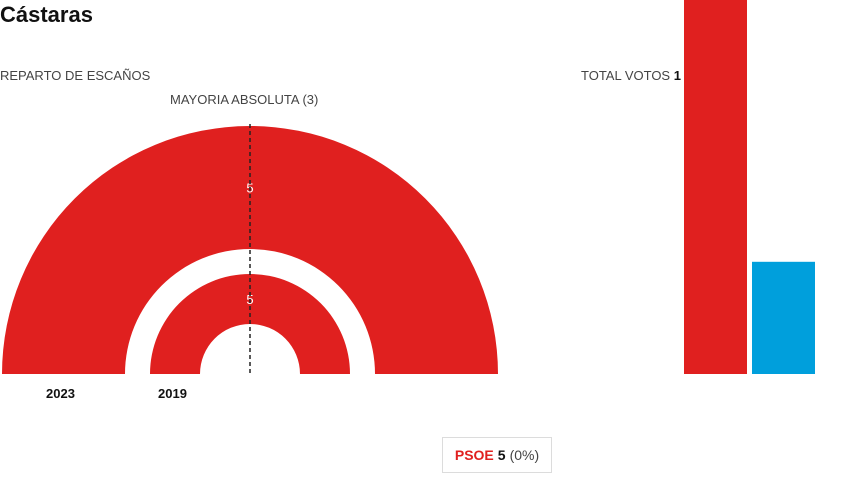 The width and height of the screenshot is (850, 480). Describe the element at coordinates (783, 317) in the screenshot. I see `vote-bar-otros` at that location.